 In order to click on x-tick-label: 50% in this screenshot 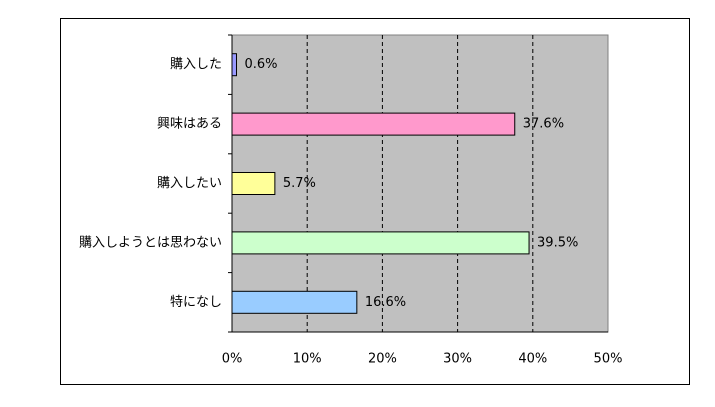, I will do `click(608, 359)`.